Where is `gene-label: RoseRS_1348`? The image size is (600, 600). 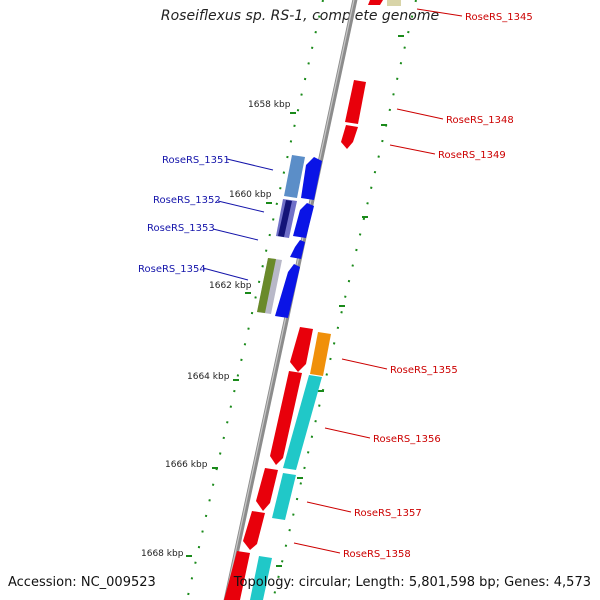 gene-label: RoseRS_1348 is located at coordinates (480, 120).